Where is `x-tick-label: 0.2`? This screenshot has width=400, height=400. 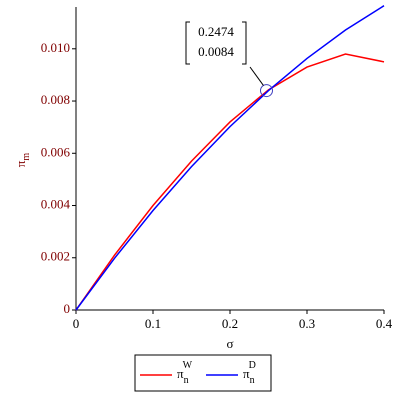
x-tick-label: 0.2 is located at coordinates (230, 323).